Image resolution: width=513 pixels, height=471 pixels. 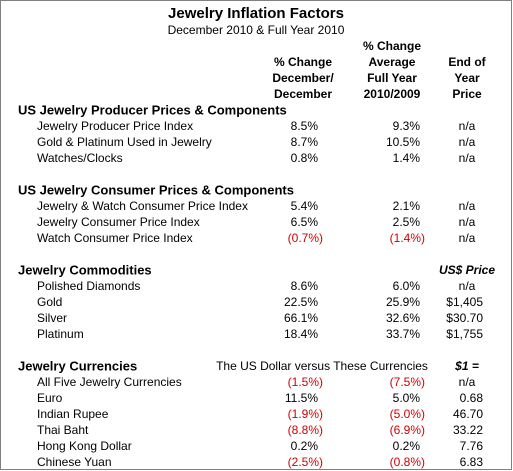 I want to click on cell: 66.1%, so click(x=301, y=318).